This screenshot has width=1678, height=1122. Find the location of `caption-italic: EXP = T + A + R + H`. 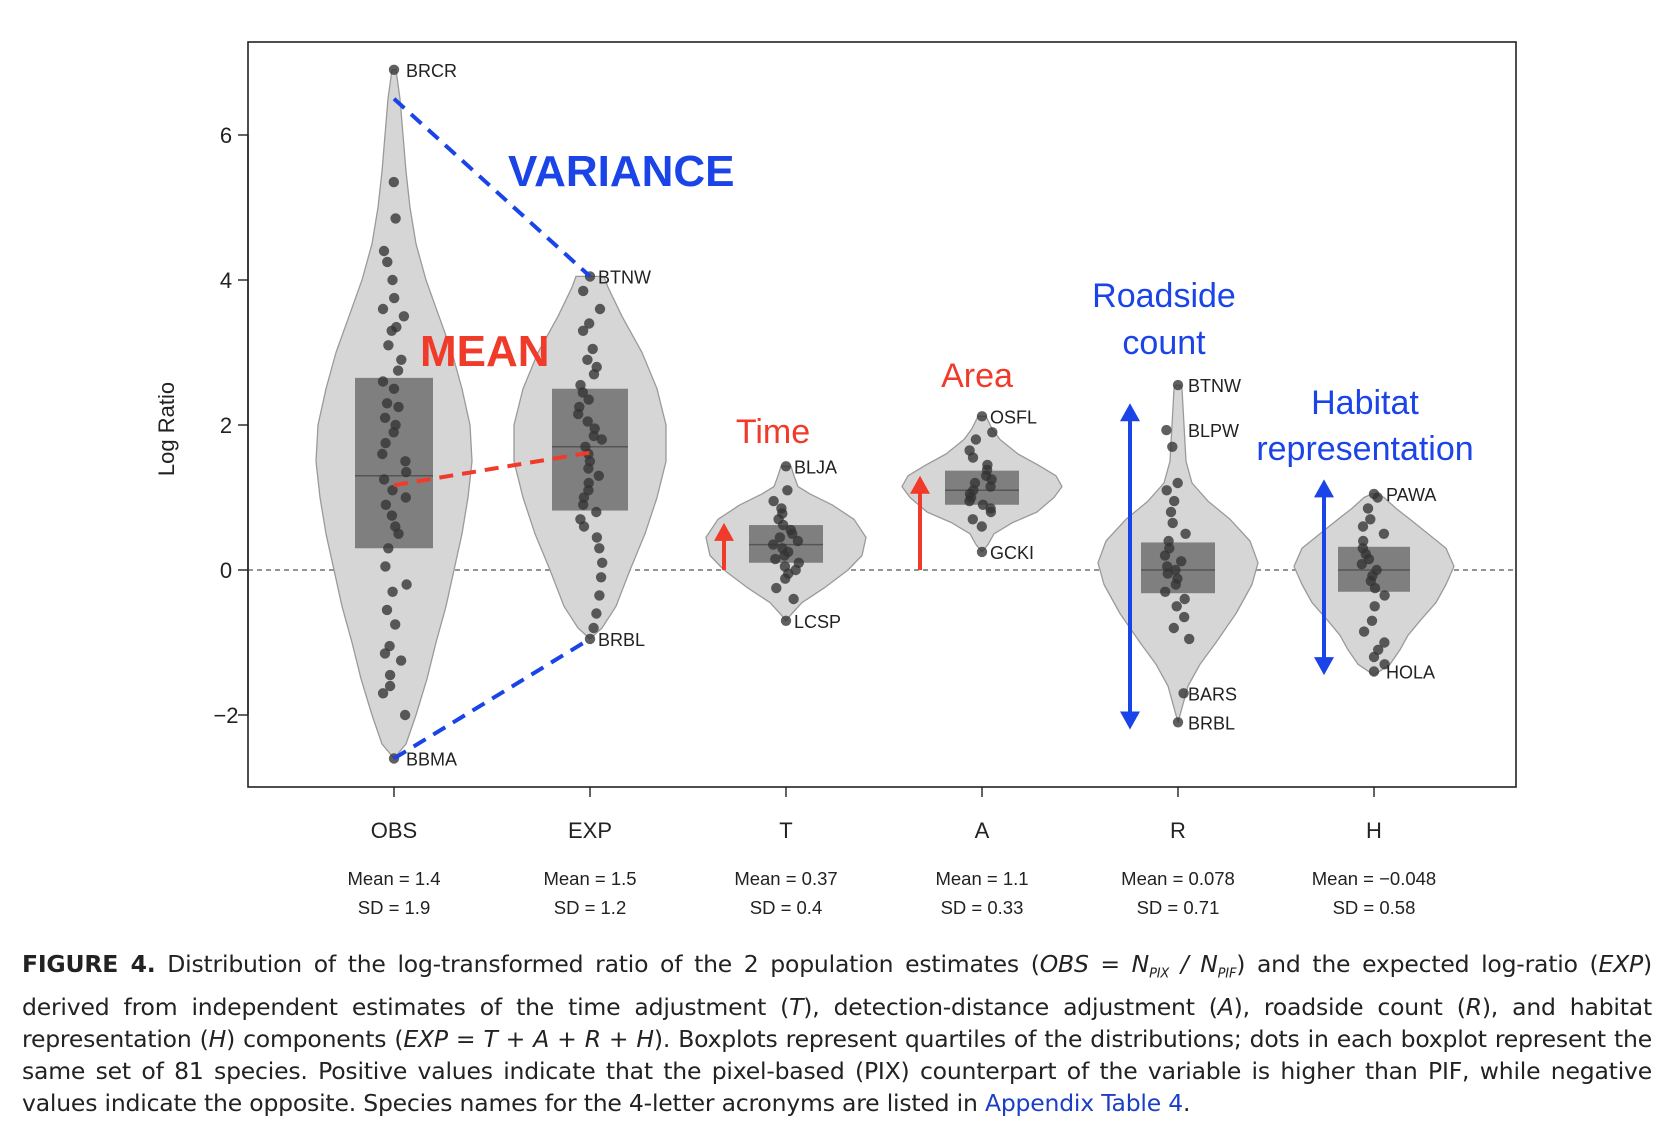

caption-italic: EXP = T + A + R + H is located at coordinates (528, 1038).